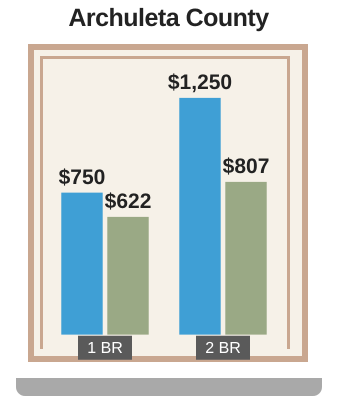 The height and width of the screenshot is (411, 337). Describe the element at coordinates (168, 18) in the screenshot. I see `chart-title: Archuleta County` at that location.